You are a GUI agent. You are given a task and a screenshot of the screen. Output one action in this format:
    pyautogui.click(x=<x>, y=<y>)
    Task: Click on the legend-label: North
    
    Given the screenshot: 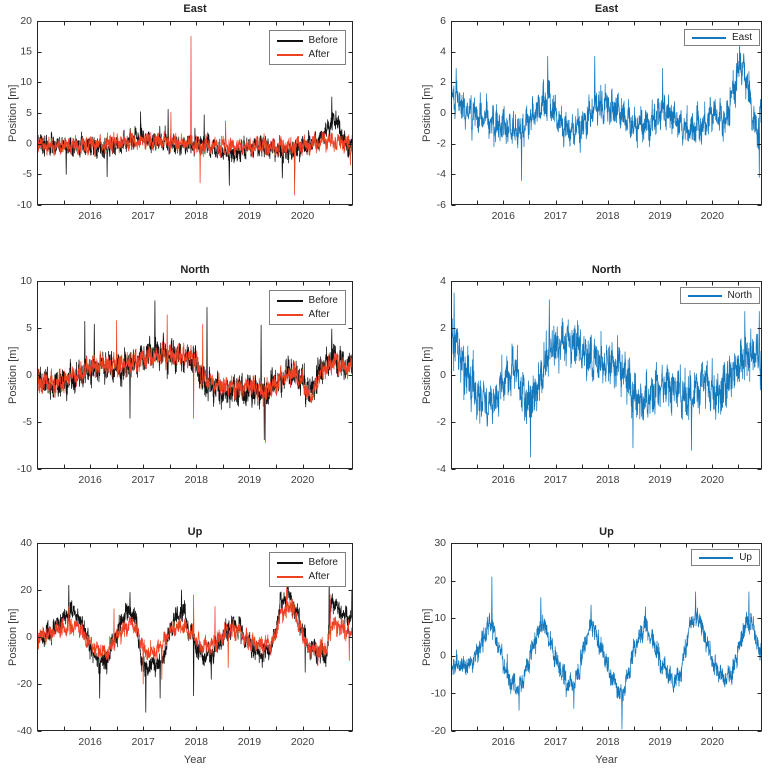 What is the action you would take?
    pyautogui.click(x=739, y=295)
    